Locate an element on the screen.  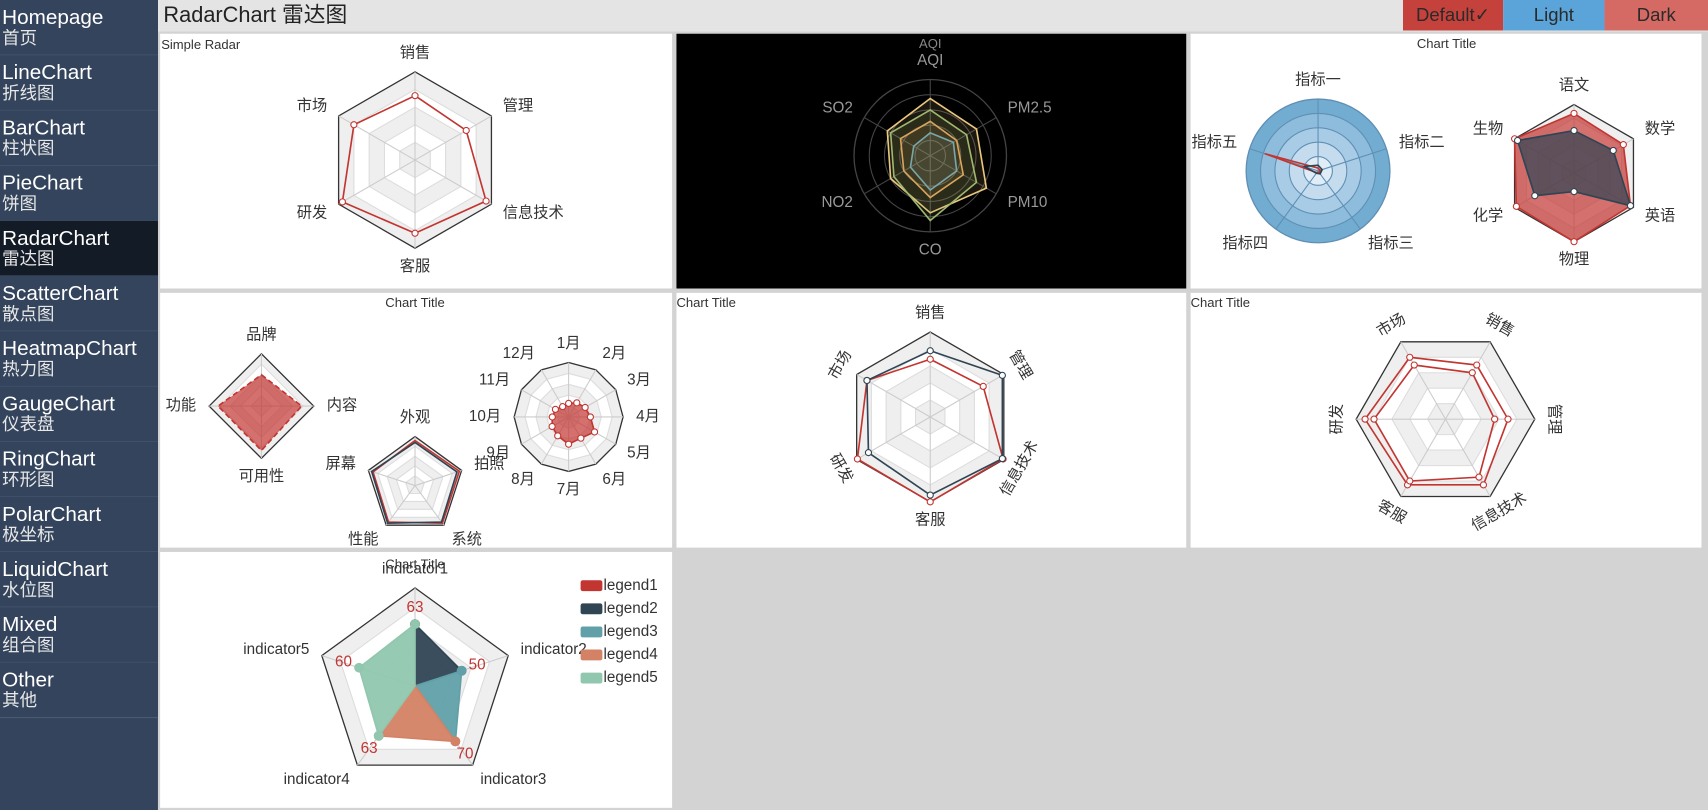
indicator-label: 市场 is located at coordinates (312, 106).